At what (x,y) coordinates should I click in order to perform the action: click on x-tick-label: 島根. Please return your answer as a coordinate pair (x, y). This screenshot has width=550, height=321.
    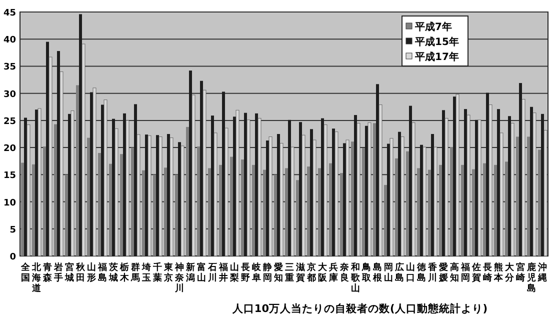
    Looking at the image, I should click on (377, 273).